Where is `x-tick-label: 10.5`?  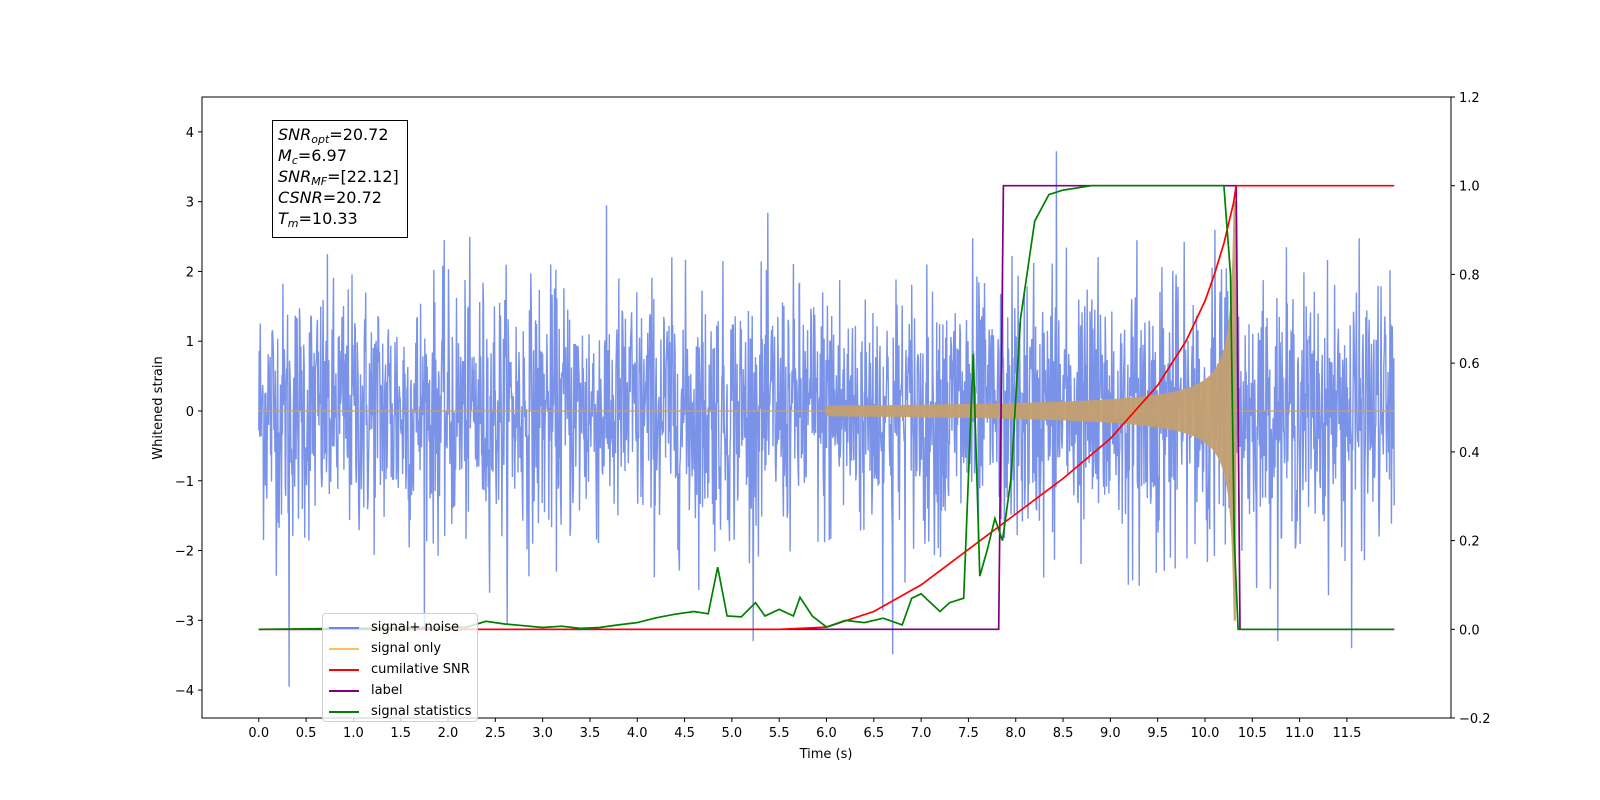 x-tick-label: 10.5 is located at coordinates (1252, 733).